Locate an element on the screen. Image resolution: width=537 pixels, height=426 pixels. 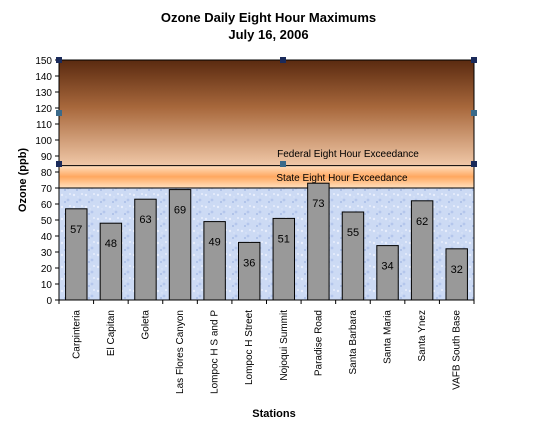
y-axis: 0 10 20 30 40 50 60 70 80 90 100 110 120 130 140 150 is located at coordinates (47, 181).